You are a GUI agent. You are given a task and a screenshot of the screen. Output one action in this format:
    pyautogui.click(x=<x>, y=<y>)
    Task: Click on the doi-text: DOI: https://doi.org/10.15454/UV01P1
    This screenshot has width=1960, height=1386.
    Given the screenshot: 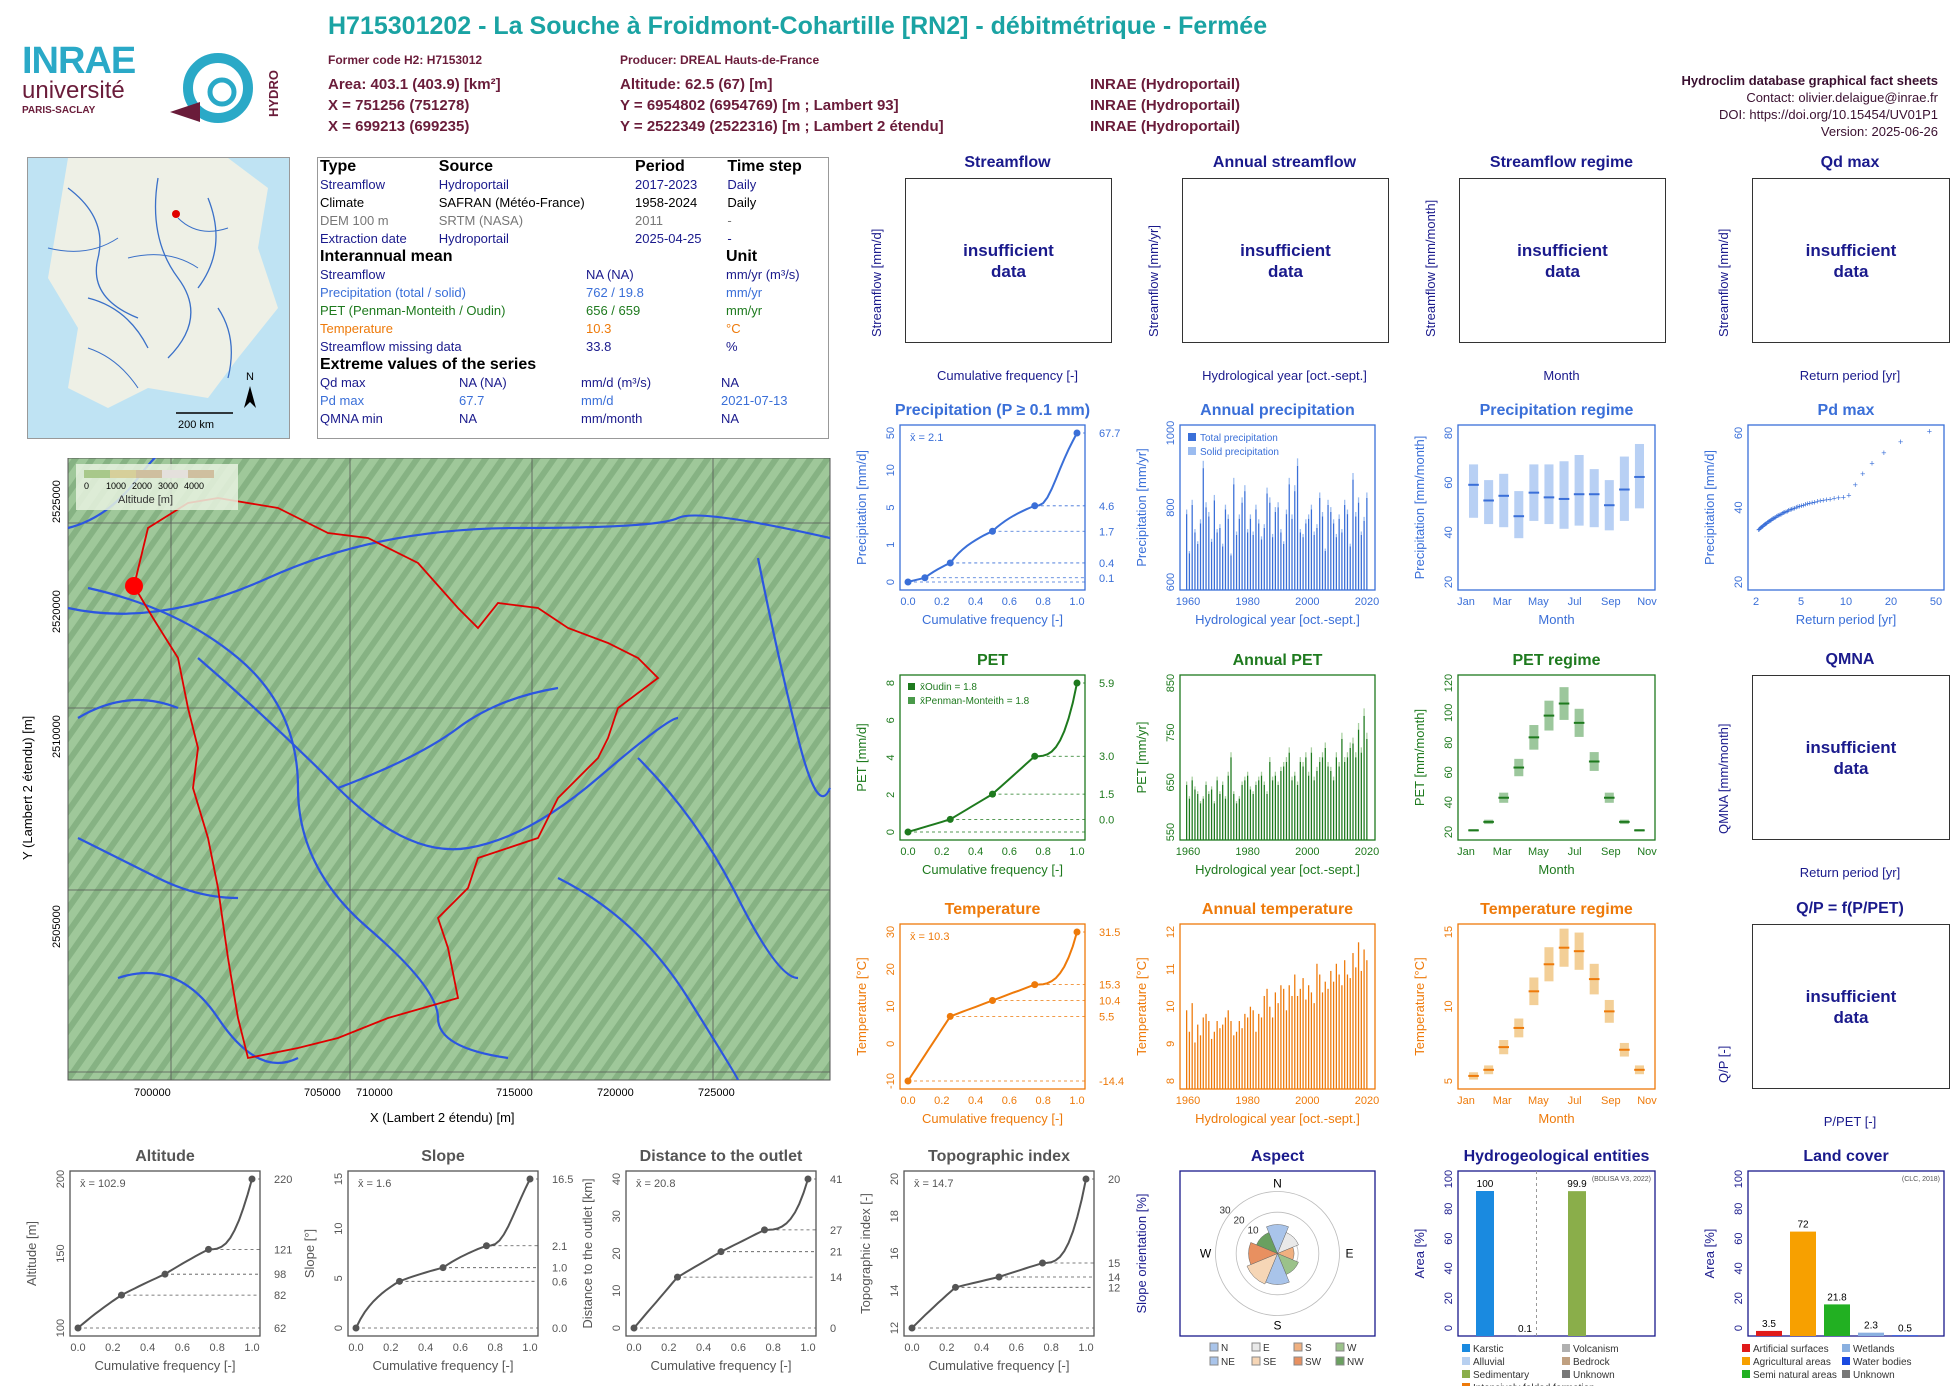 What is the action you would take?
    pyautogui.click(x=1828, y=114)
    